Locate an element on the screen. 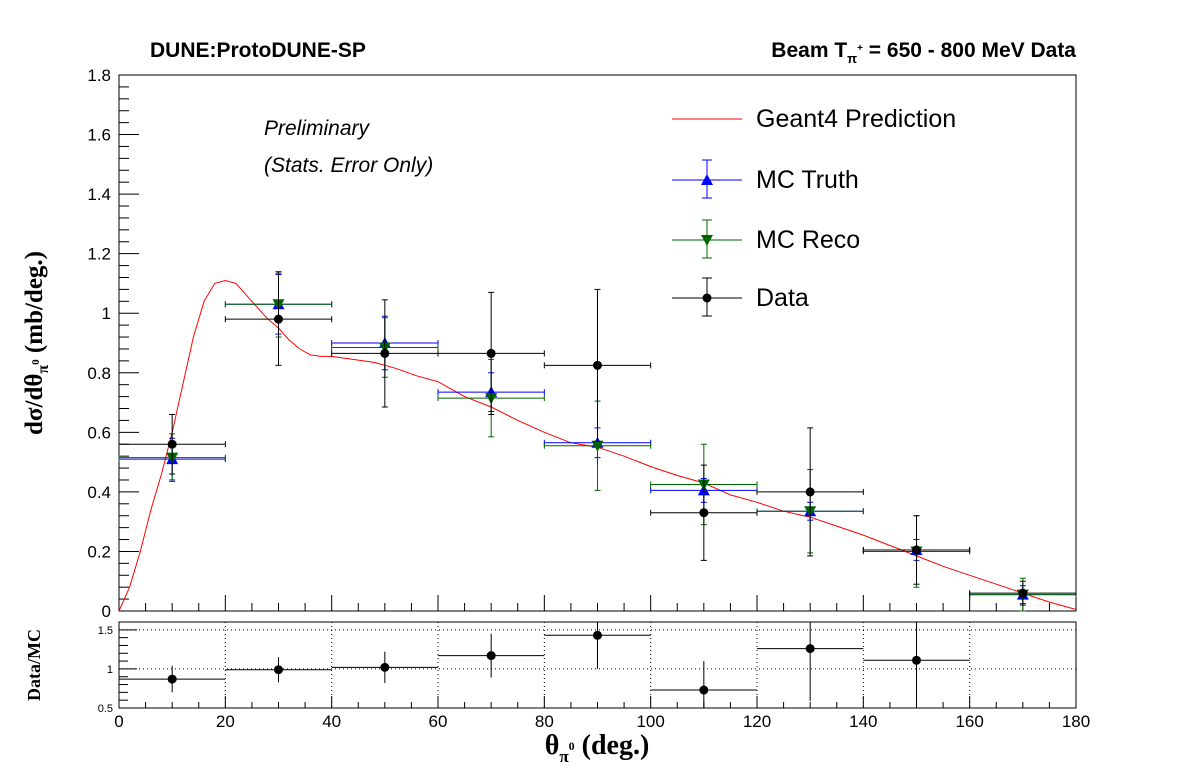  preliminary-label: Preliminary is located at coordinates (317, 128).